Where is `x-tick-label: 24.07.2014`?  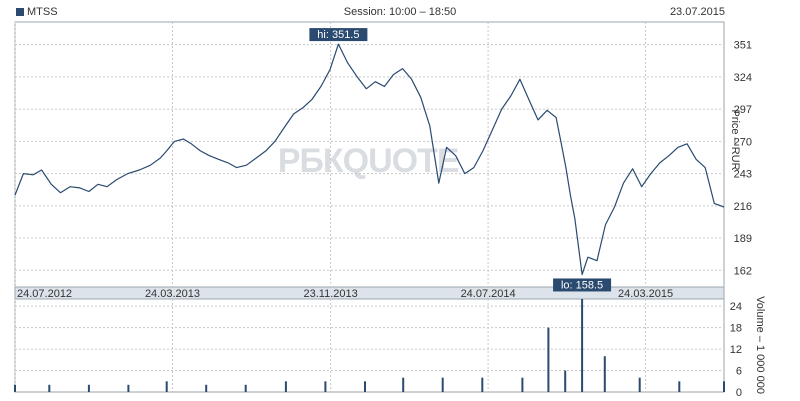
x-tick-label: 24.07.2014 is located at coordinates (488, 294).